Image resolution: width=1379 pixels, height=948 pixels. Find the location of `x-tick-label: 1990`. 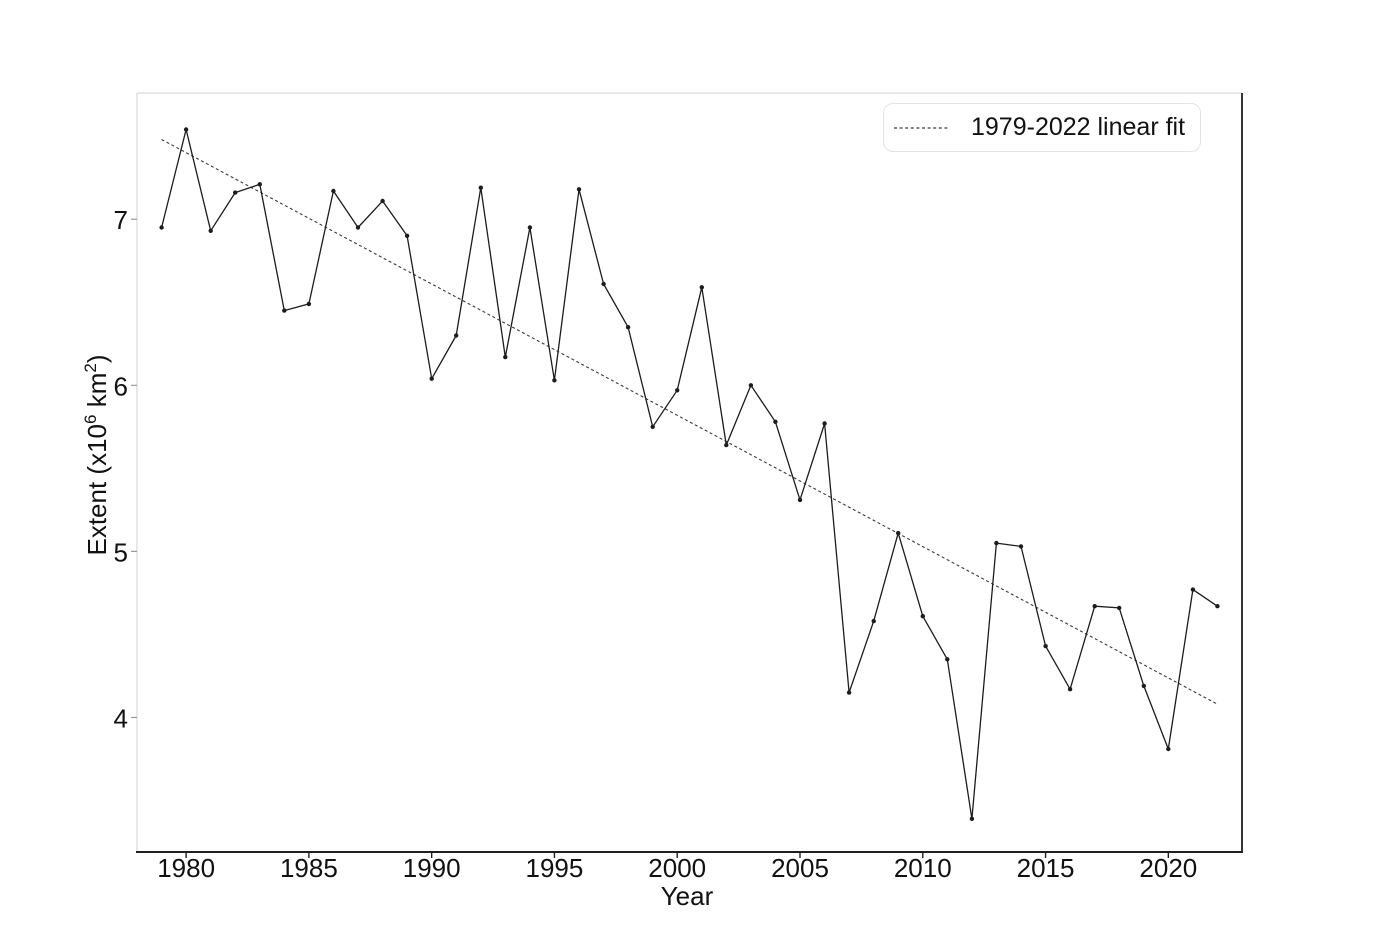

x-tick-label: 1990 is located at coordinates (432, 868).